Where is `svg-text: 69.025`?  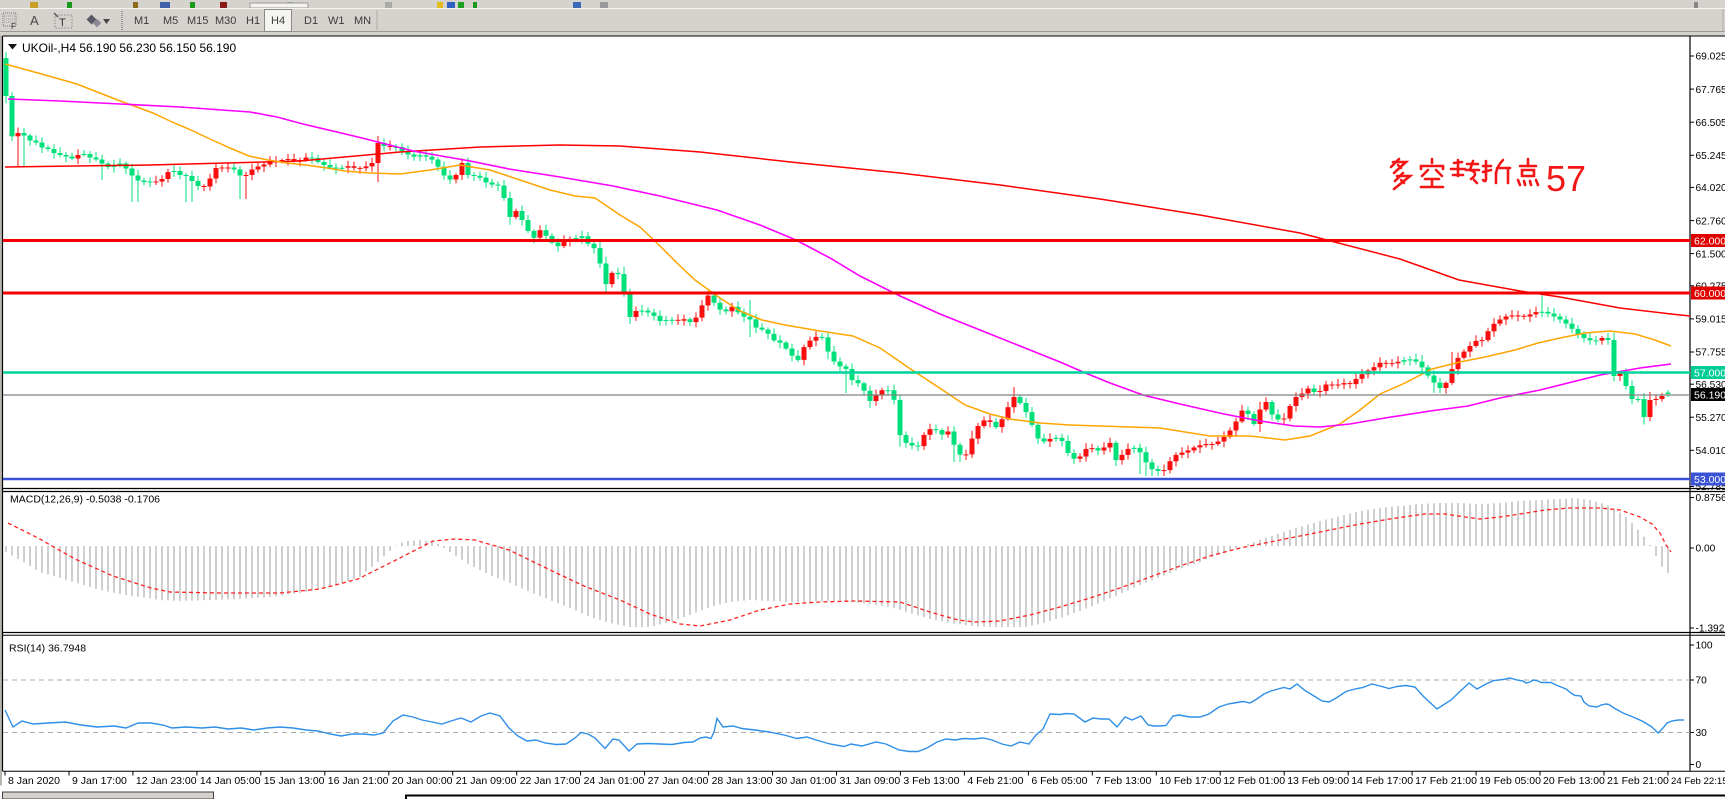
svg-text: 69.025 is located at coordinates (1710, 57).